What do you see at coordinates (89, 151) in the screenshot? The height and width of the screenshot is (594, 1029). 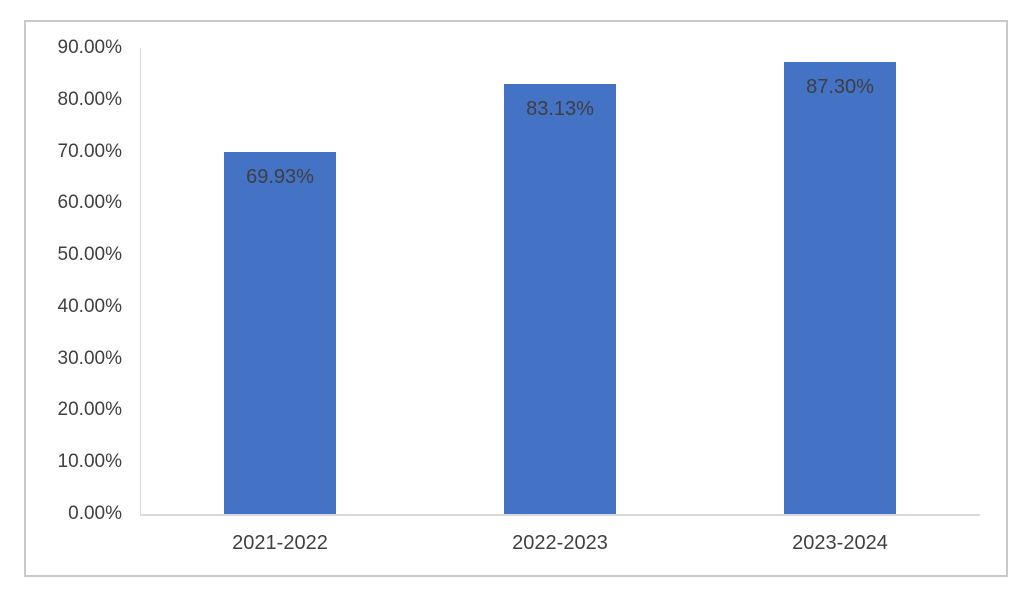 I see `y-axis-tick-label: 70.00%` at bounding box center [89, 151].